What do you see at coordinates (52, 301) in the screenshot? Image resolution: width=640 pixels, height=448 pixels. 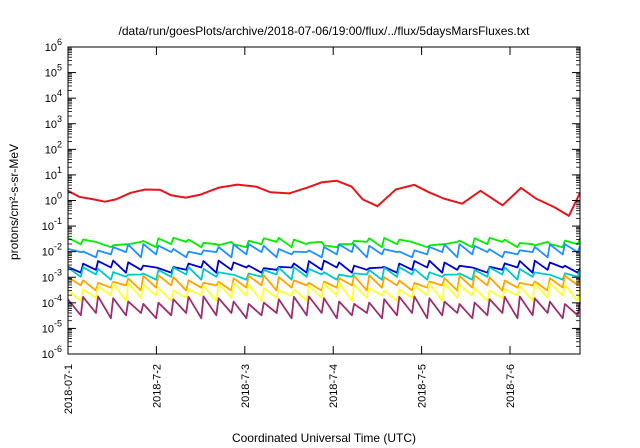 I see `y-tick-label: 10⁻⁴` at bounding box center [52, 301].